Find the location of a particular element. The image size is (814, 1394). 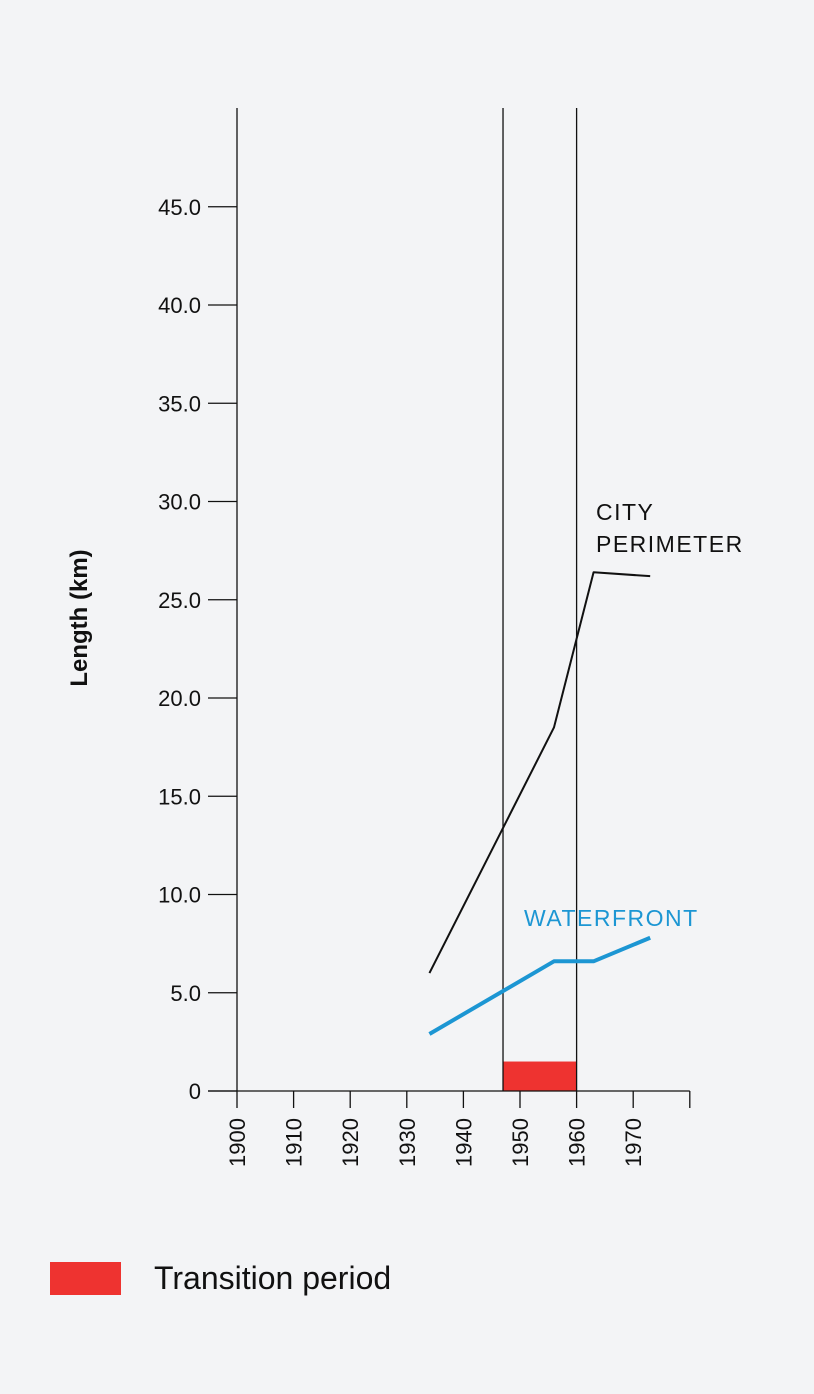

x-tick-label: 1940 is located at coordinates (463, 1142).